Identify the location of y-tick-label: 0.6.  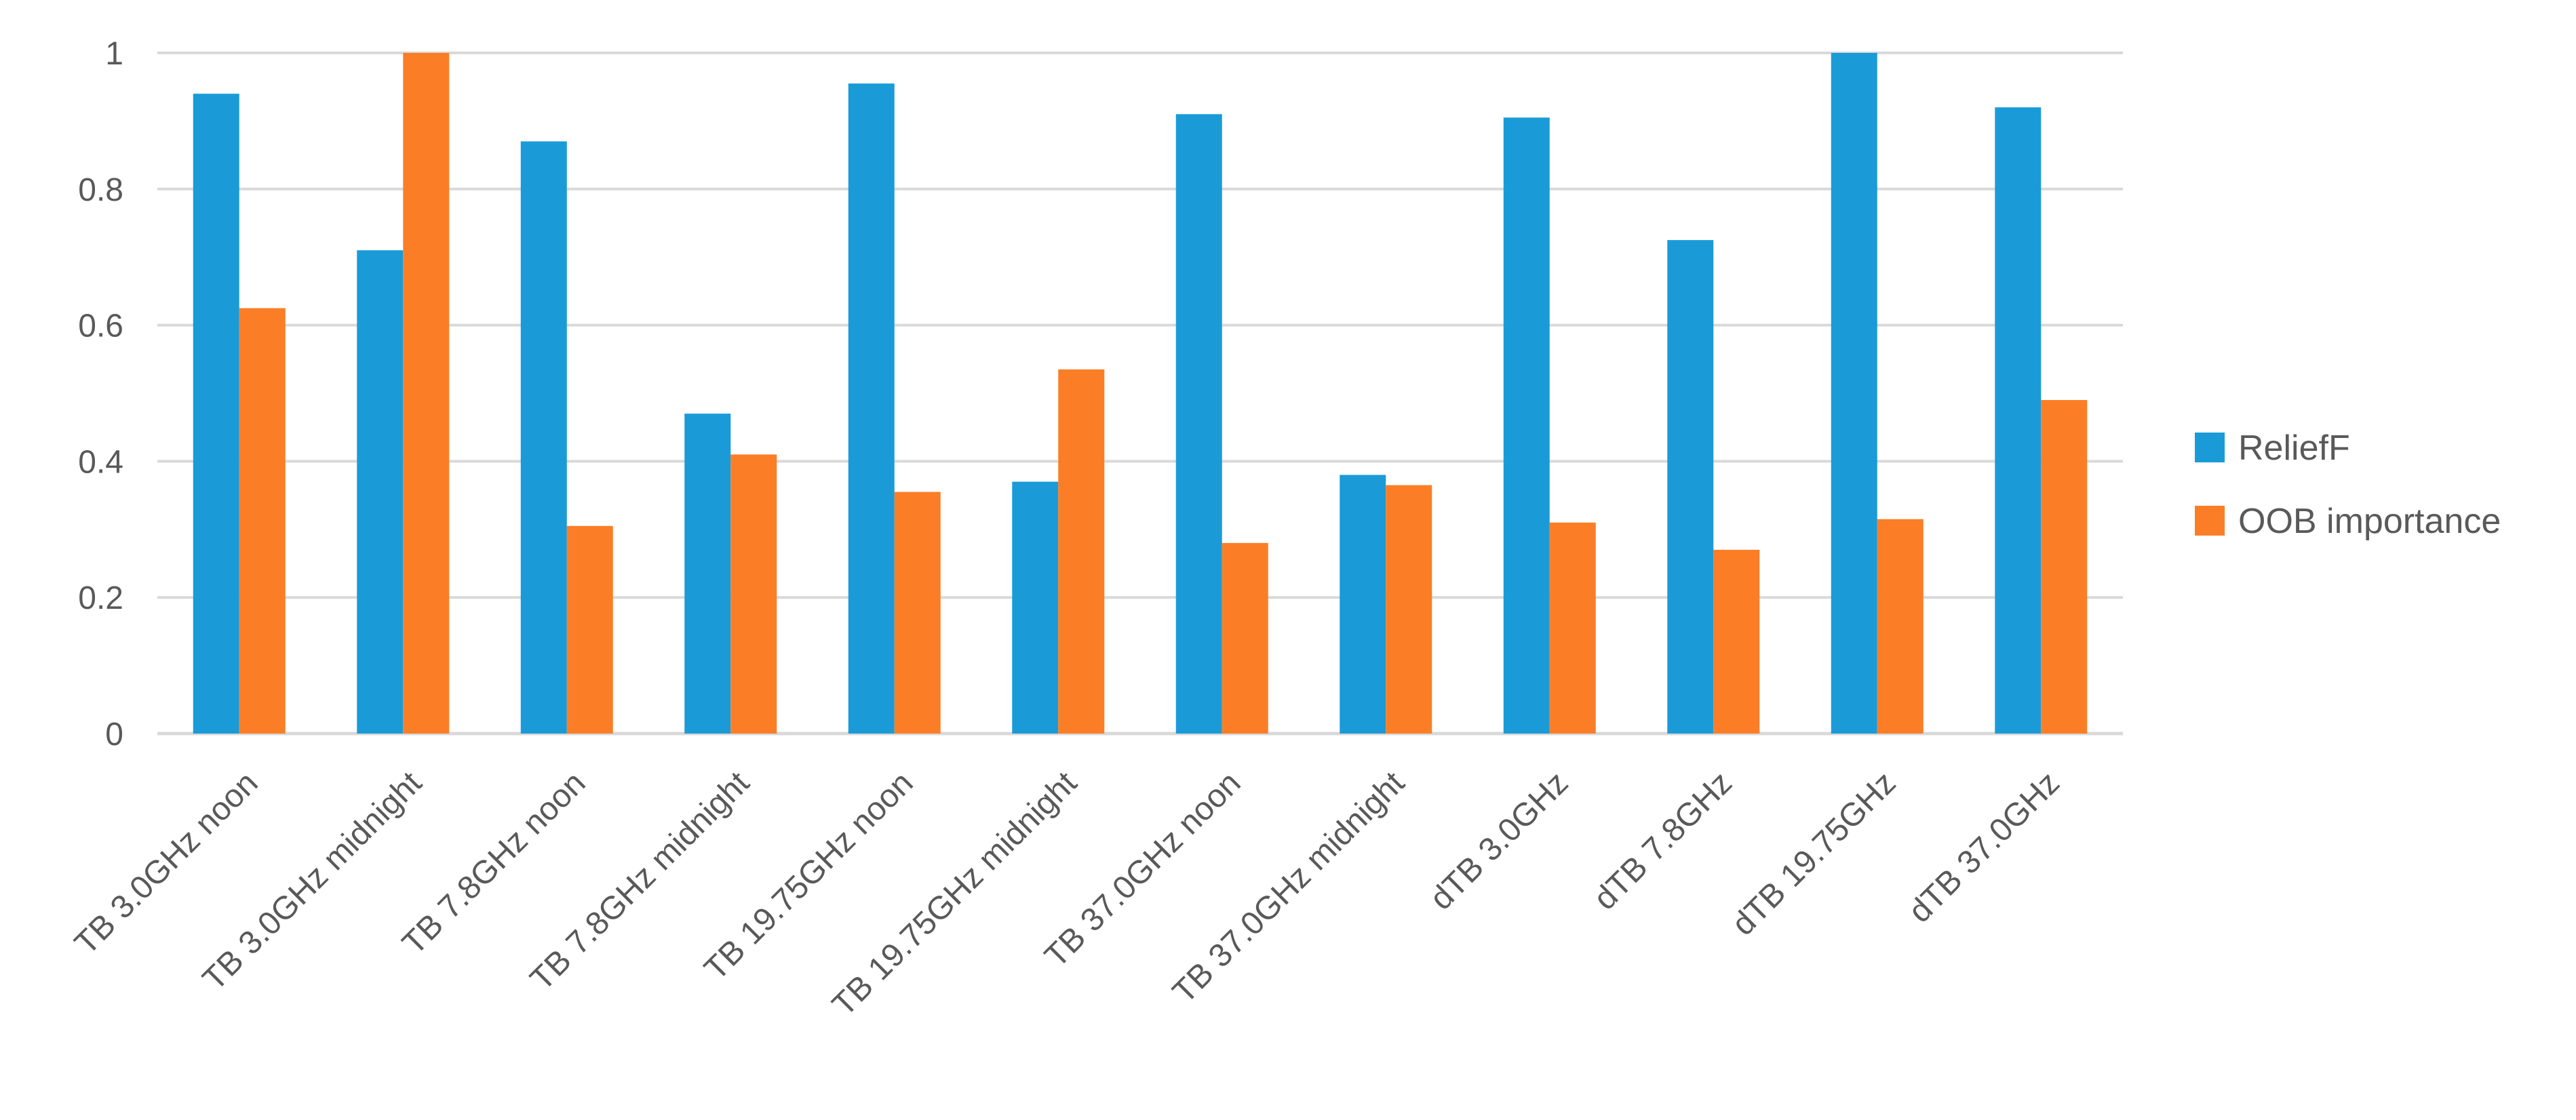
(100, 326).